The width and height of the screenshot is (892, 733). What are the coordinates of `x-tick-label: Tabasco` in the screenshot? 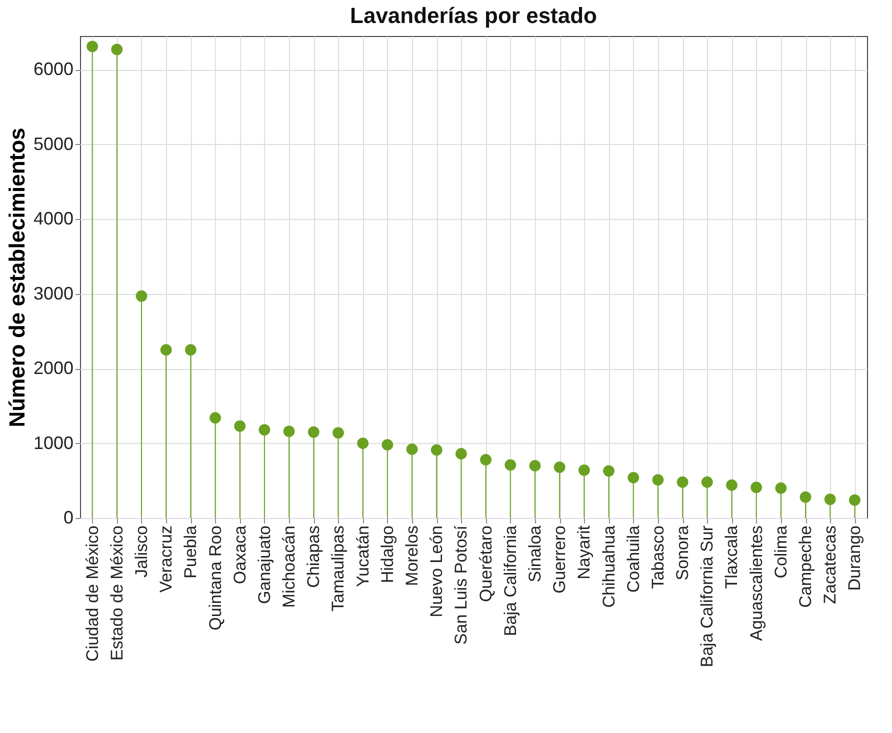 It's located at (658, 557).